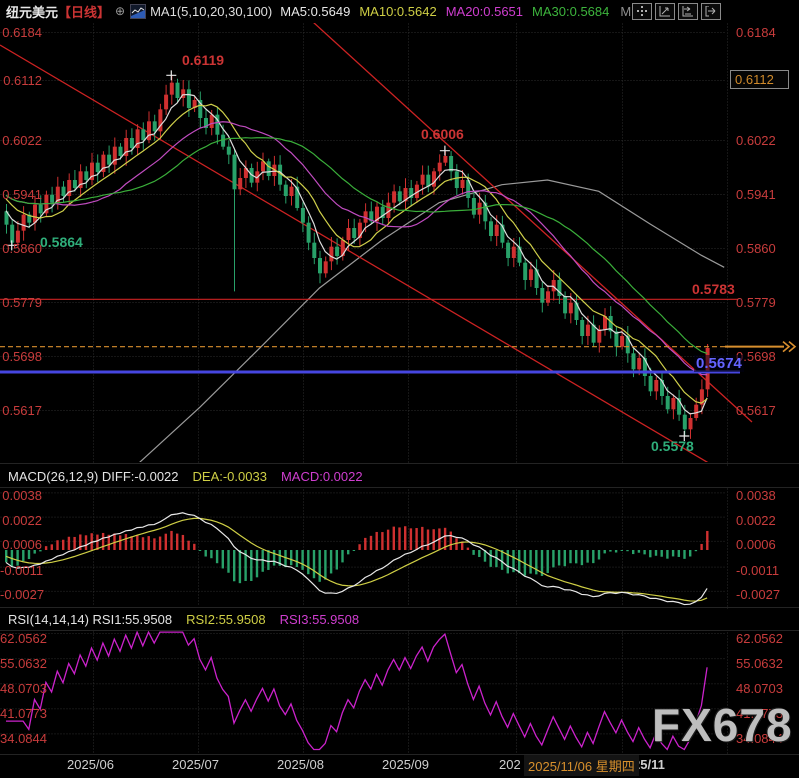 The image size is (799, 778). Describe the element at coordinates (90, 619) in the screenshot. I see `rsi-title: RSI(14,14,14) RSI1:55.9508` at that location.